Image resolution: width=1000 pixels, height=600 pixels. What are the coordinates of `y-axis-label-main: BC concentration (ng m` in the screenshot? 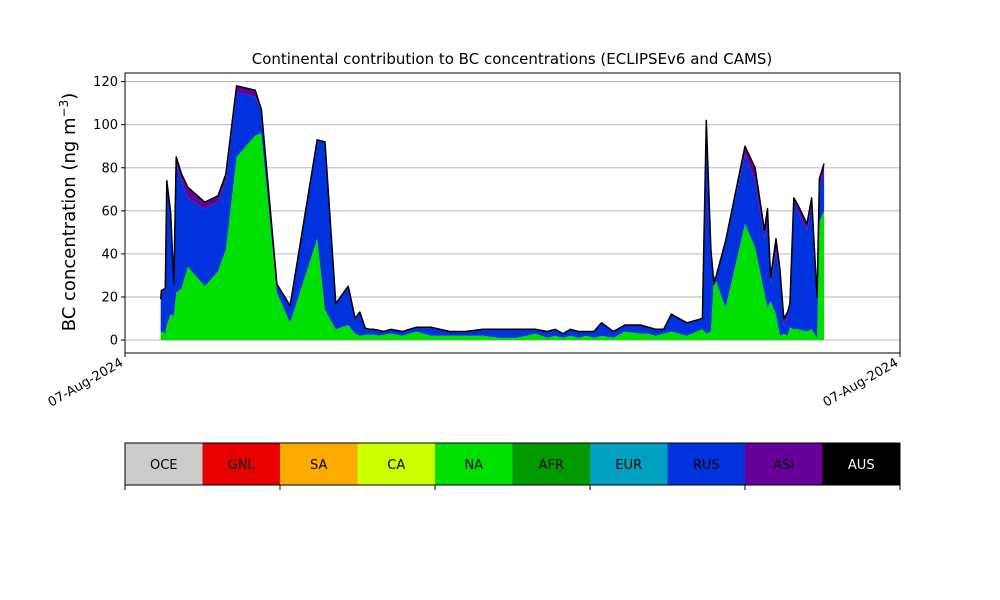 It's located at (69, 224).